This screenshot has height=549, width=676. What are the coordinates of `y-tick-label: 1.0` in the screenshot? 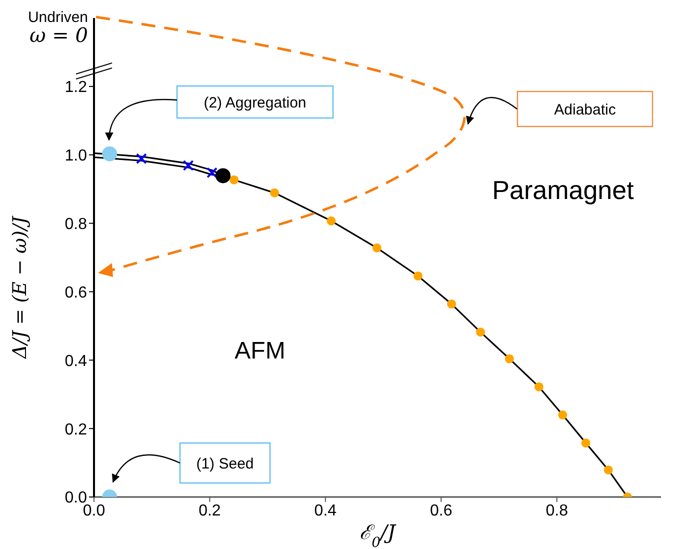 It's located at (76, 156).